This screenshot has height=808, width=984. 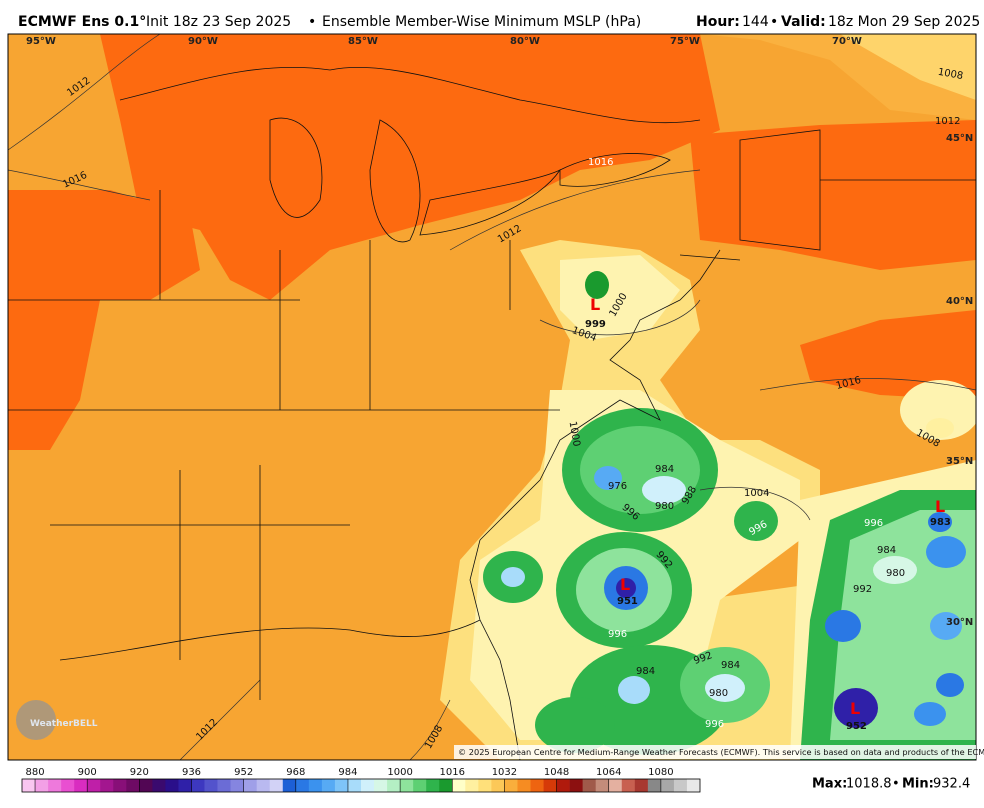 What do you see at coordinates (243, 772) in the screenshot?
I see `colorbar-label: 952` at bounding box center [243, 772].